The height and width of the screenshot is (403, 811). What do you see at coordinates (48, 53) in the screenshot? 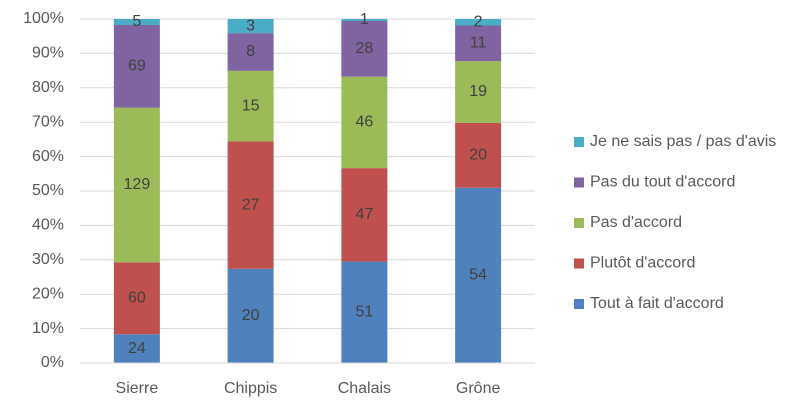
I see `y-tick-label: 90%` at bounding box center [48, 53].